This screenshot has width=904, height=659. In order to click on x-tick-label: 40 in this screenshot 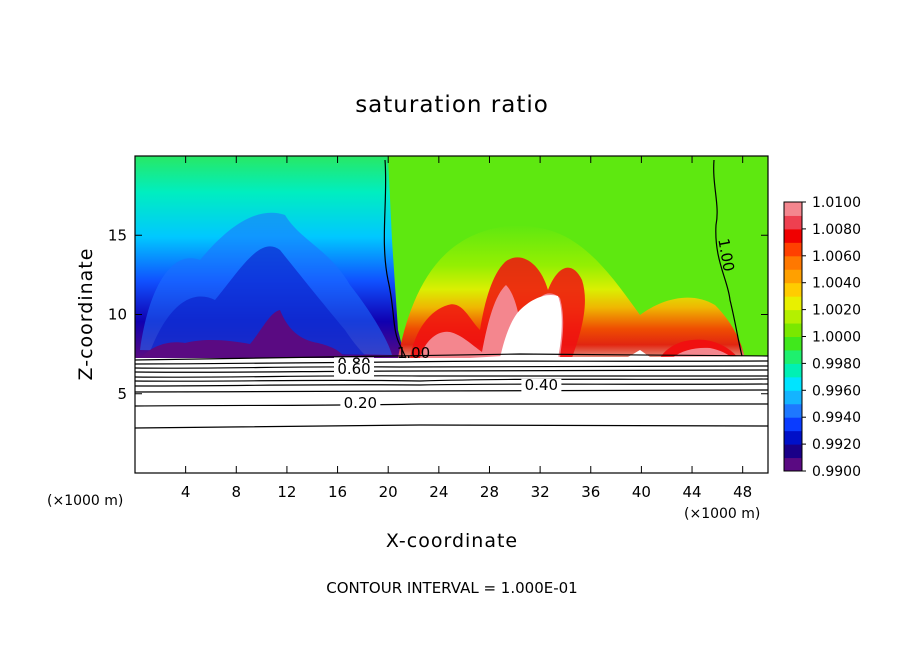, I will do `click(641, 492)`.